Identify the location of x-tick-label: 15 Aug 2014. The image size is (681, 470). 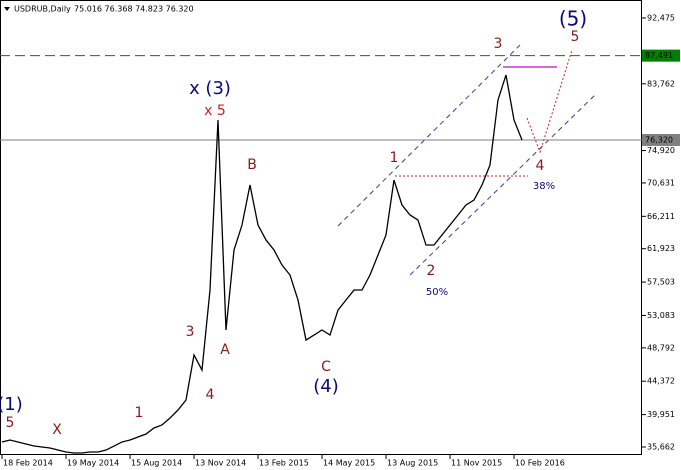
(156, 463).